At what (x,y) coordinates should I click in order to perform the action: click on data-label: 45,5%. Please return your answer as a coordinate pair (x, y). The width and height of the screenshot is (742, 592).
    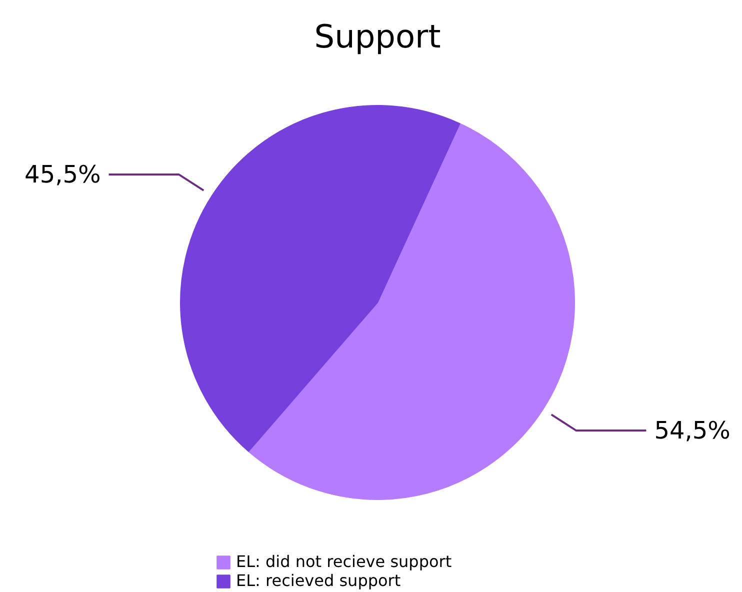
    Looking at the image, I should click on (62, 174).